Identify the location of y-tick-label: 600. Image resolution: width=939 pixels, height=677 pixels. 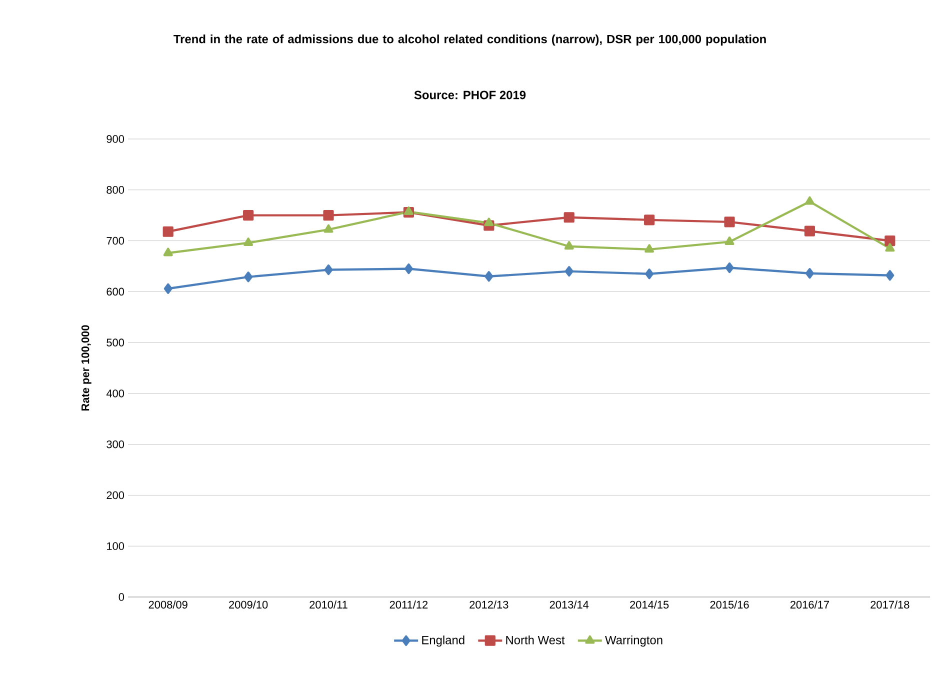
(115, 292).